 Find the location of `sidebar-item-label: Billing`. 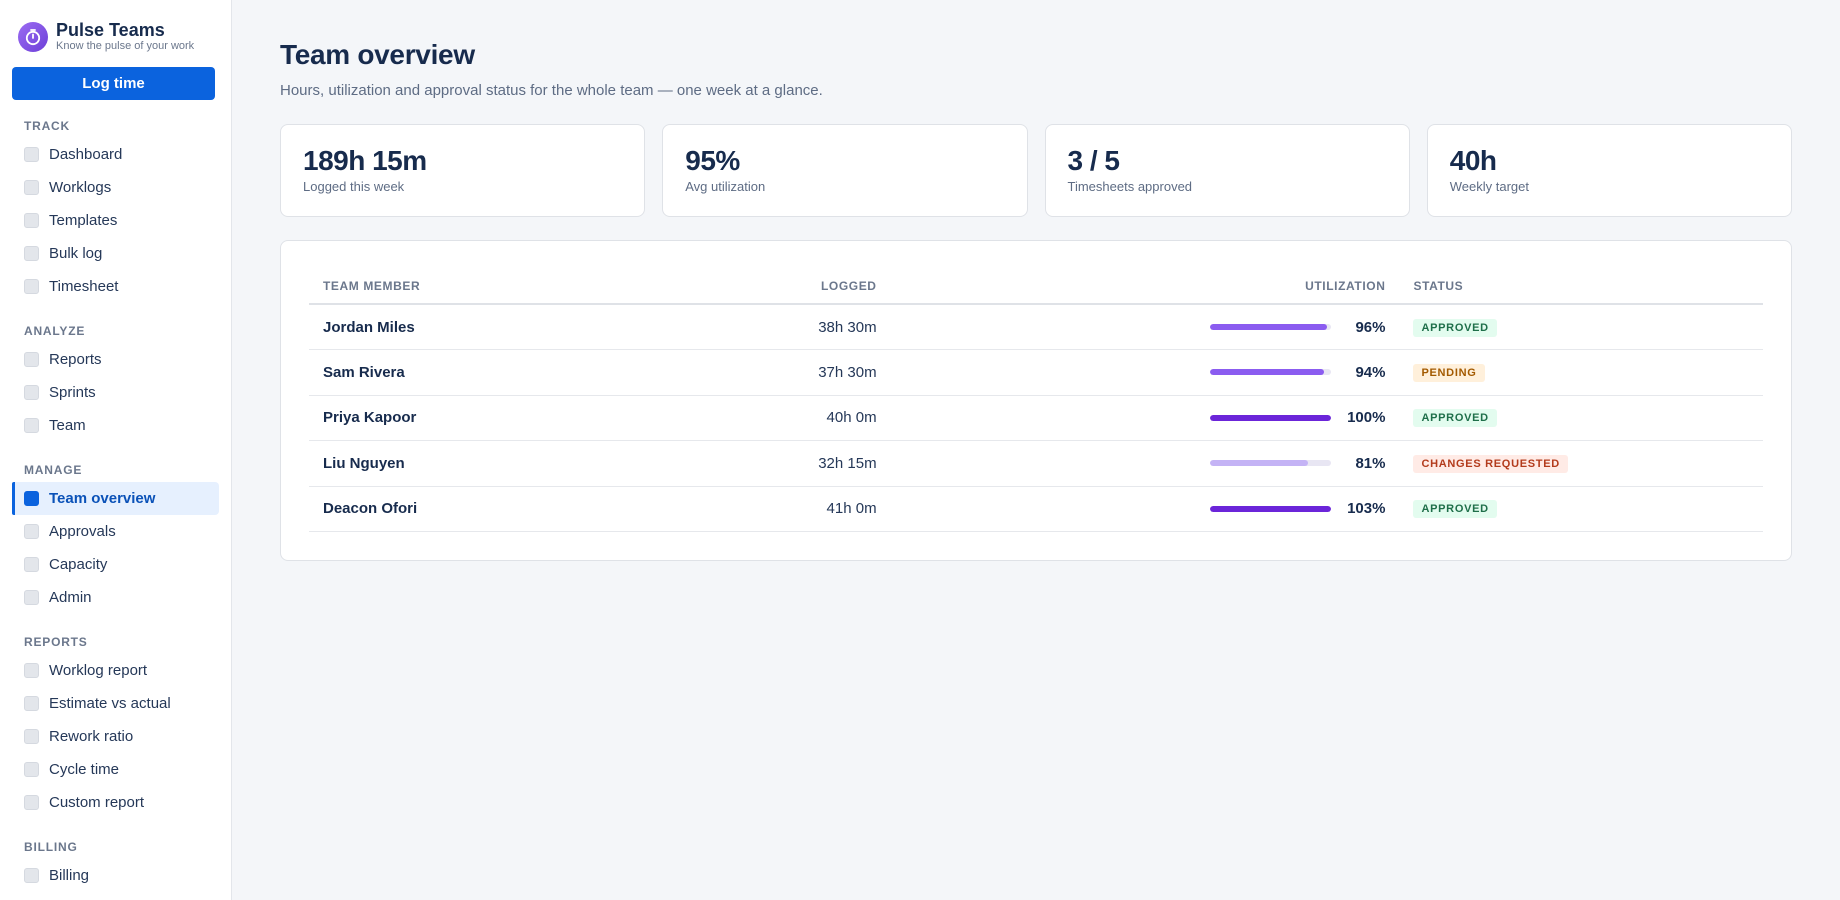

sidebar-item-label: Billing is located at coordinates (69, 875).